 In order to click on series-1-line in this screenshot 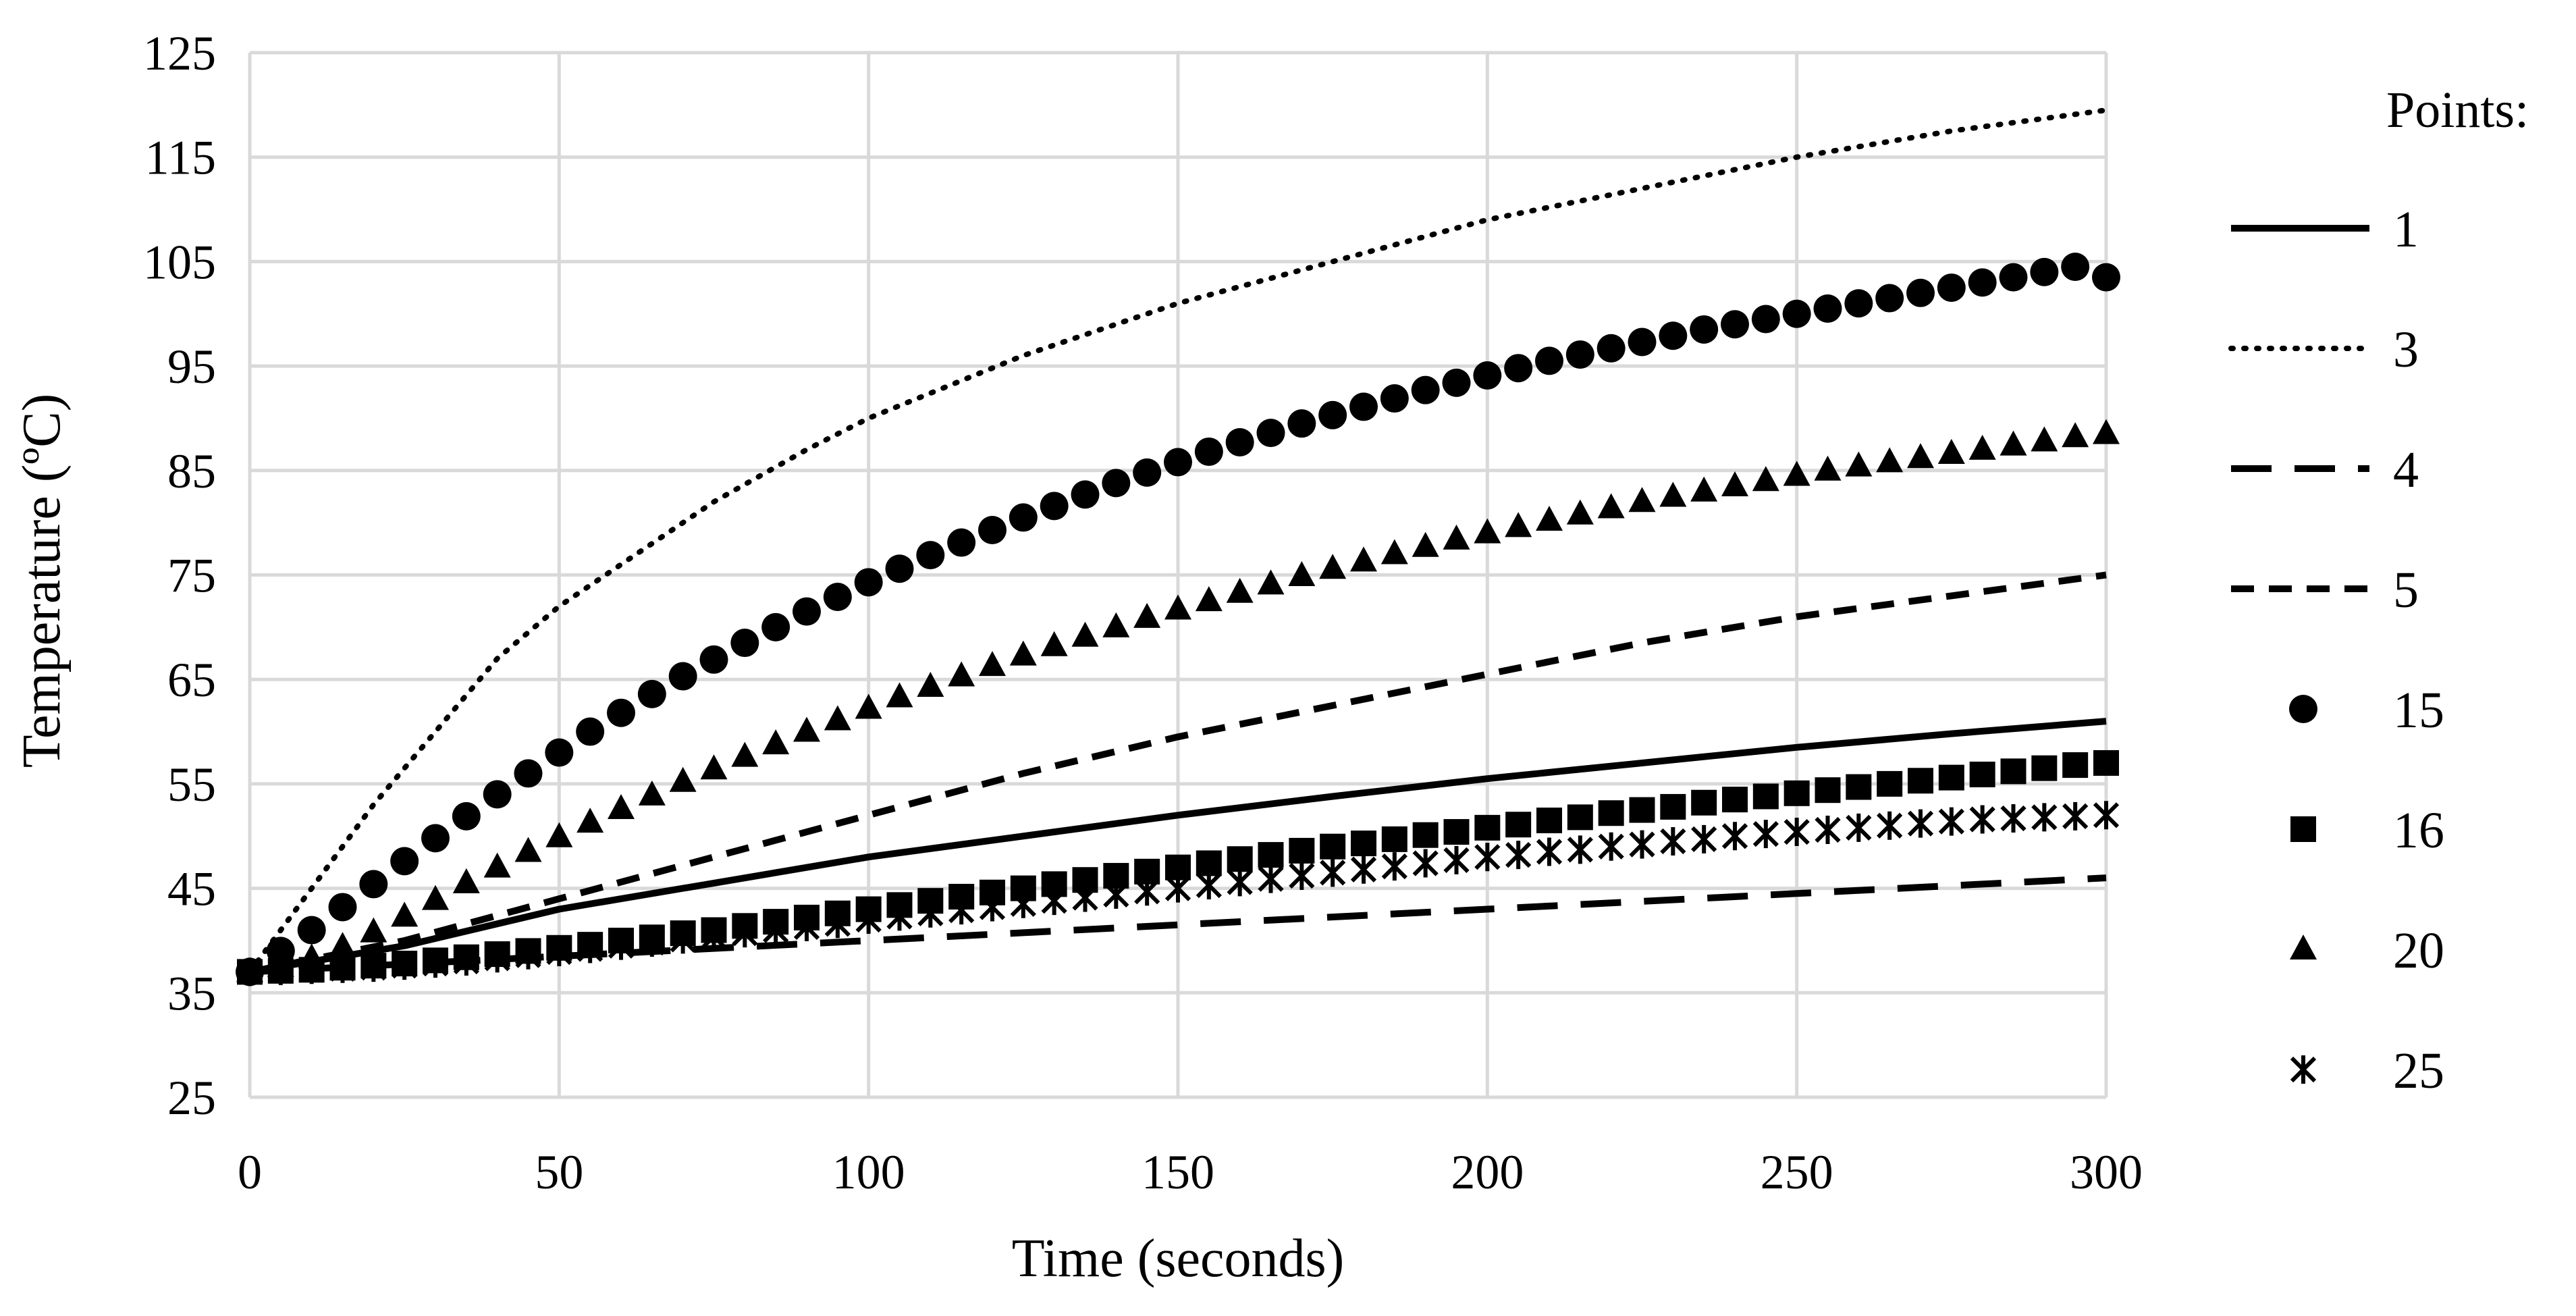, I will do `click(1178, 847)`.